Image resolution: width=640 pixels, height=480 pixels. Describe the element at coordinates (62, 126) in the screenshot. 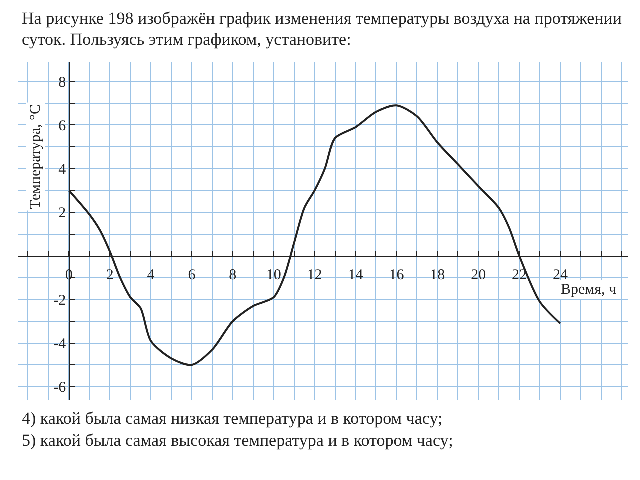

I see `y-tick-label: 6` at that location.